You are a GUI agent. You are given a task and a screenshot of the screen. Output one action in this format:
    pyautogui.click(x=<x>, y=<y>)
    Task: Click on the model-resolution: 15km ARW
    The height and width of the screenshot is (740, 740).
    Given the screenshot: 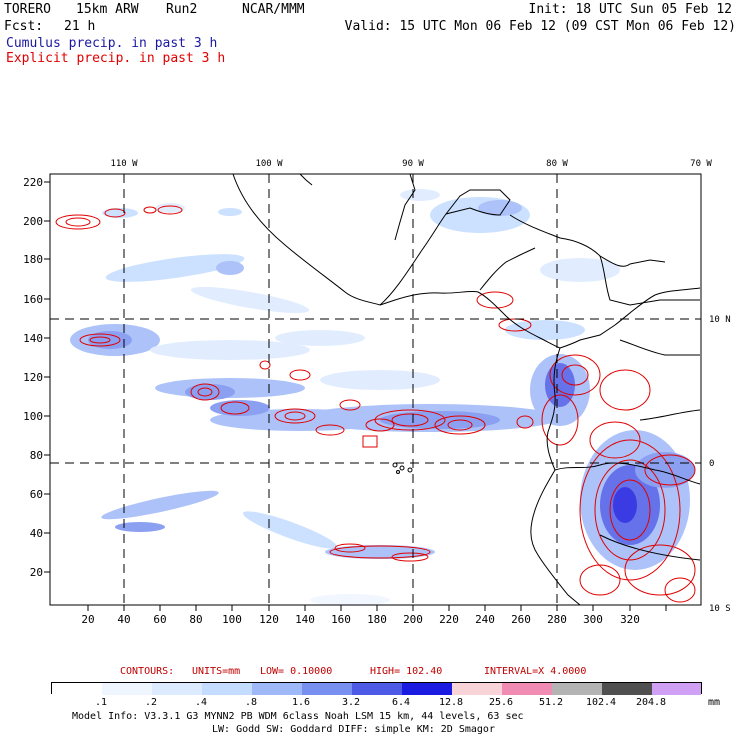 What is the action you would take?
    pyautogui.click(x=107, y=9)
    